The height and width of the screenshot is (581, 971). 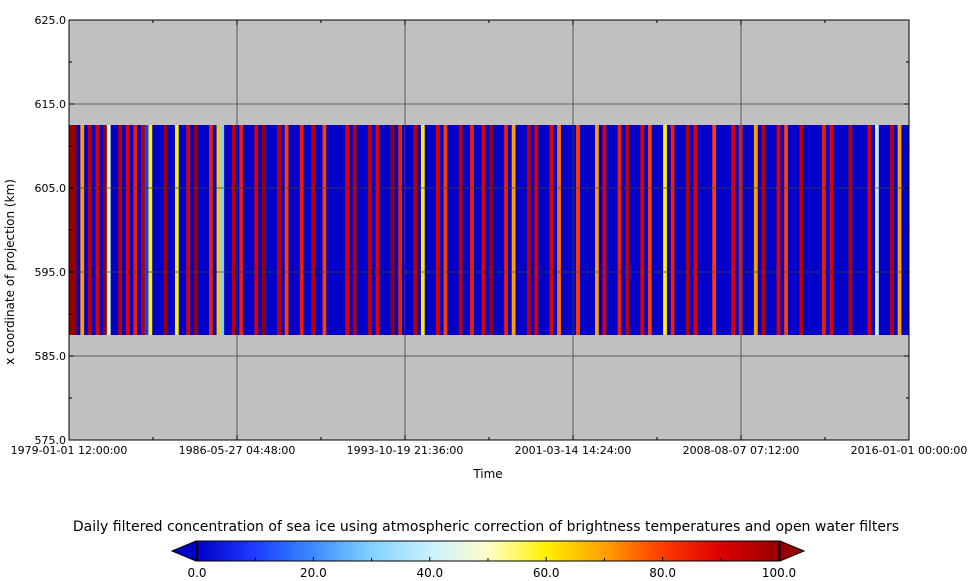 What do you see at coordinates (741, 450) in the screenshot?
I see `x-tick-label: 2008-08-07 07:12:00` at bounding box center [741, 450].